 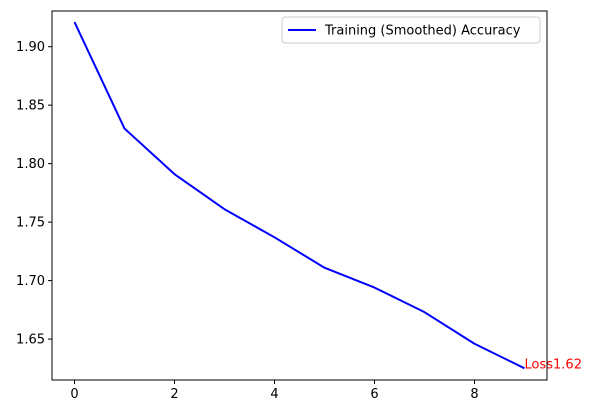 What do you see at coordinates (30, 106) in the screenshot?
I see `y-tick-label: 1.85` at bounding box center [30, 106].